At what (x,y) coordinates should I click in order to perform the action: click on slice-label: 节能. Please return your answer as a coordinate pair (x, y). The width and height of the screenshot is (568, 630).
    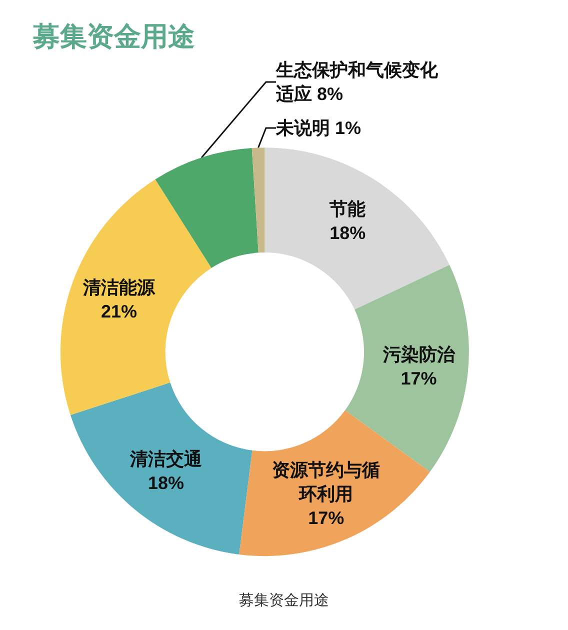
    Looking at the image, I should click on (347, 209).